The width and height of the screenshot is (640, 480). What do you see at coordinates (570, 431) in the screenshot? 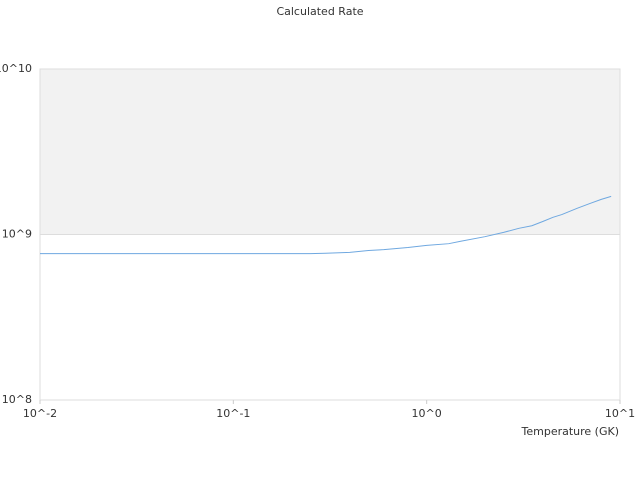
I see `x-axis-label: Temperature (GK)` at bounding box center [570, 431].